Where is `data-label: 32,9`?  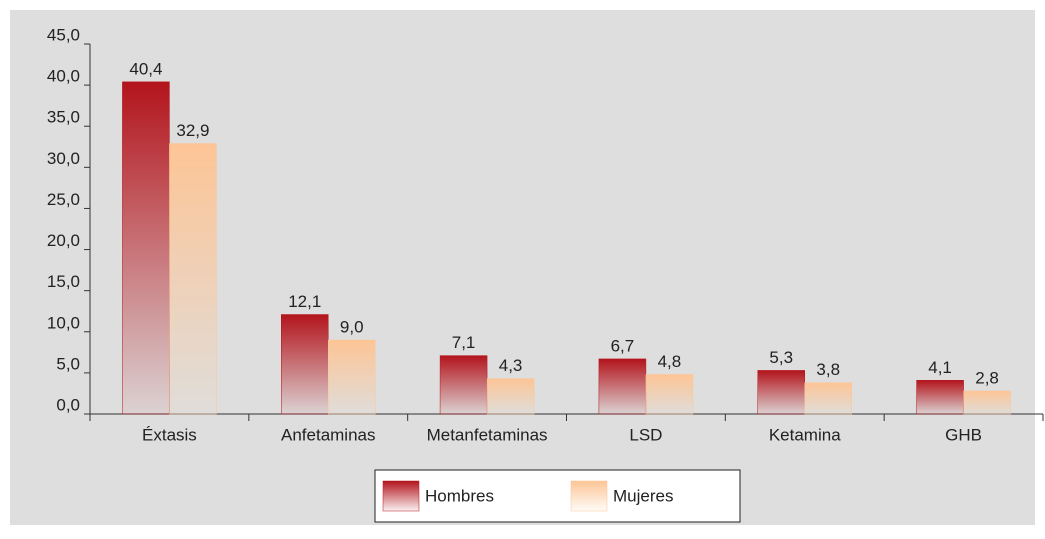
data-label: 32,9 is located at coordinates (192, 130).